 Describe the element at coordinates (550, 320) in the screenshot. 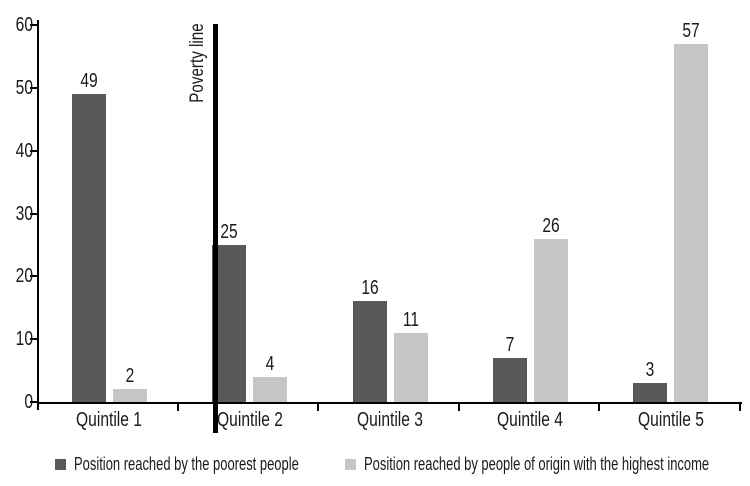

I see `bar-light-q4` at that location.